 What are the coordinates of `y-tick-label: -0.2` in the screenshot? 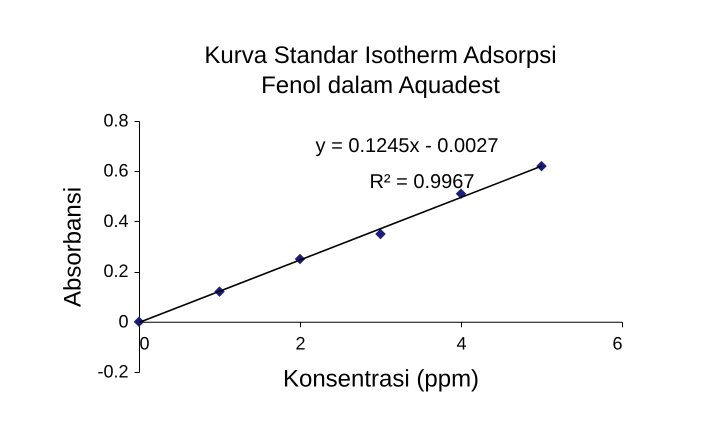 It's located at (112, 372).